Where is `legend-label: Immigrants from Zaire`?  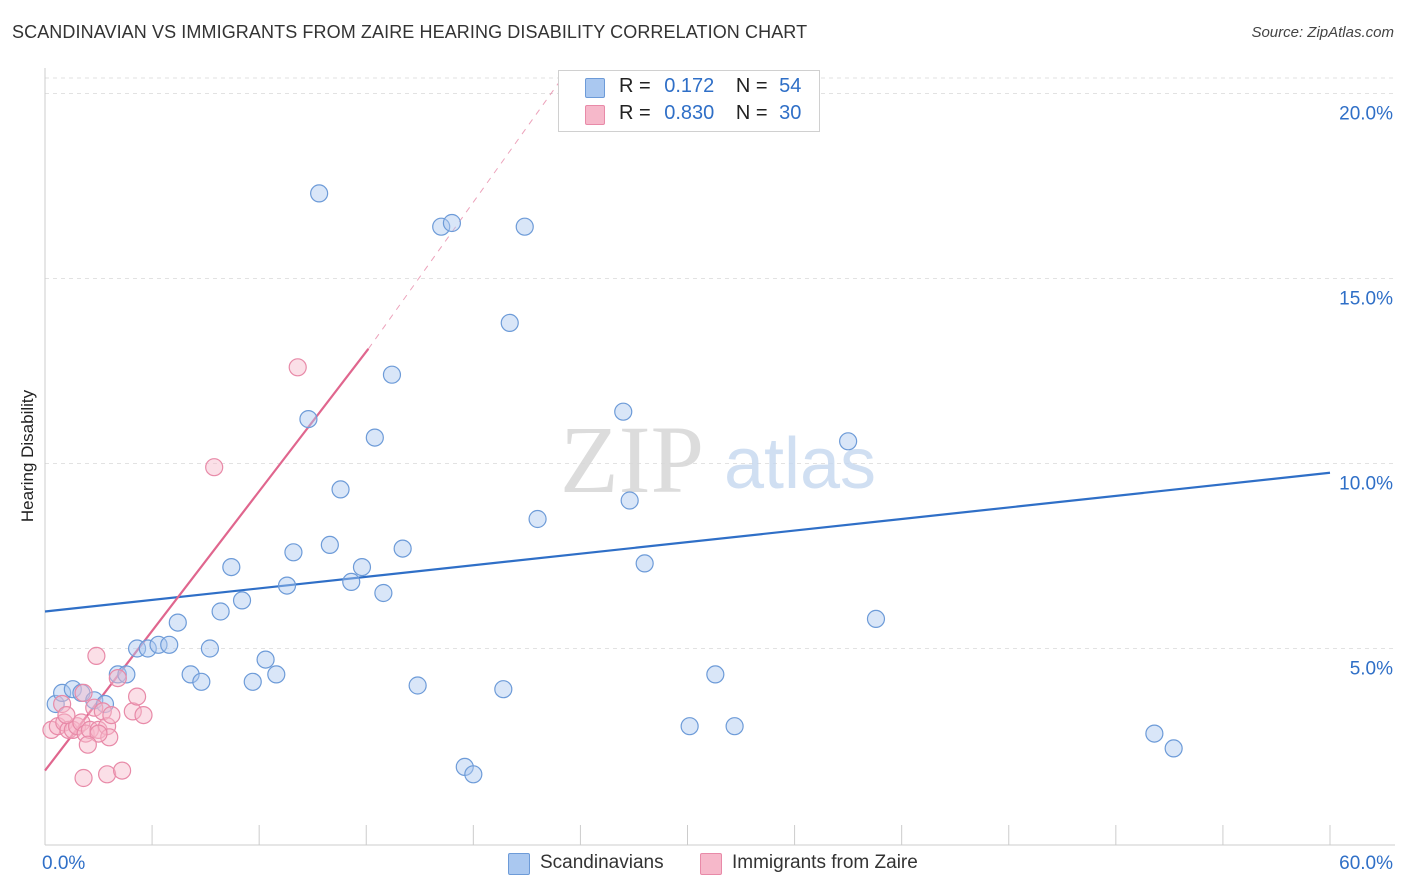
legend-label: Immigrants from Zaire is located at coordinates (825, 862).